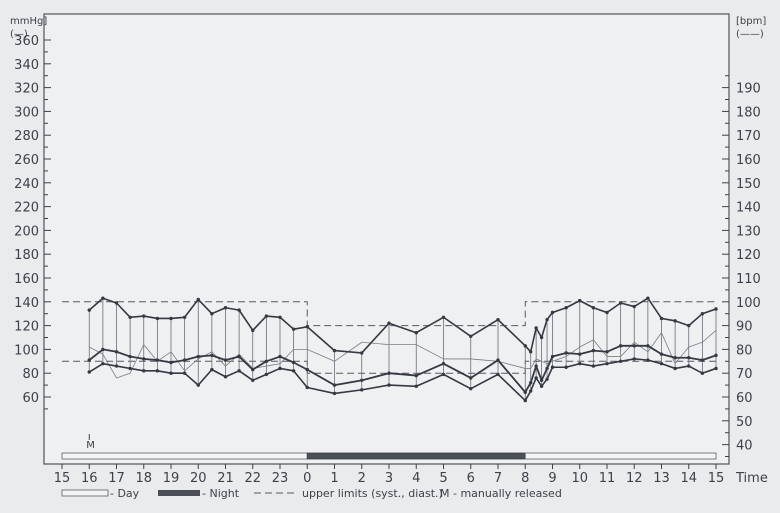  I want to click on left-tick-label: 180, so click(26, 255).